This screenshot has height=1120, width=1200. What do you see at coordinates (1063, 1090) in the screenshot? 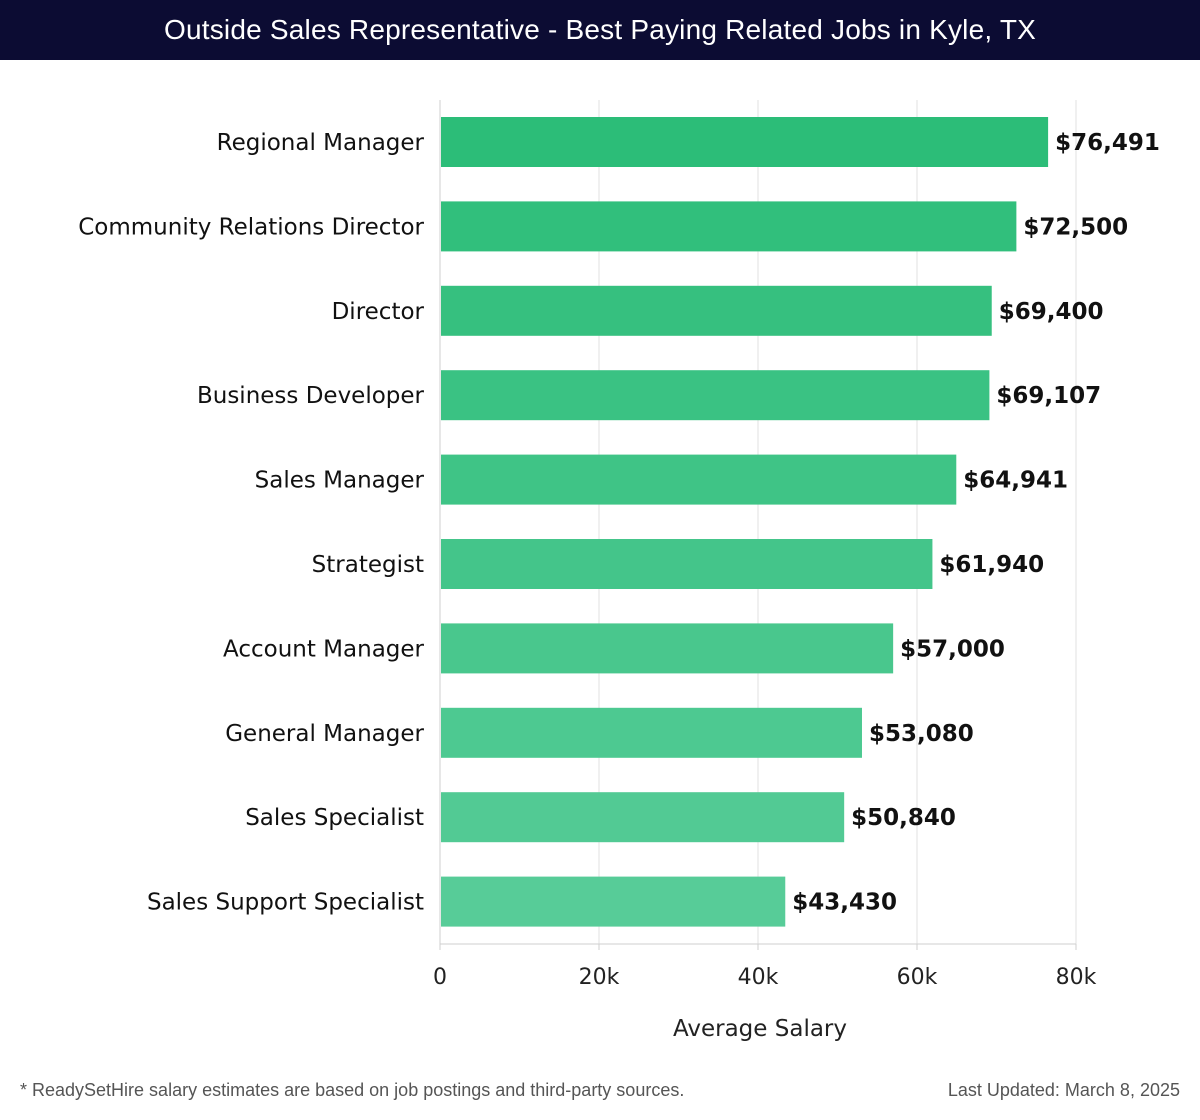
I see `last-updated: Last Updated: March 8, 2025` at bounding box center [1063, 1090].